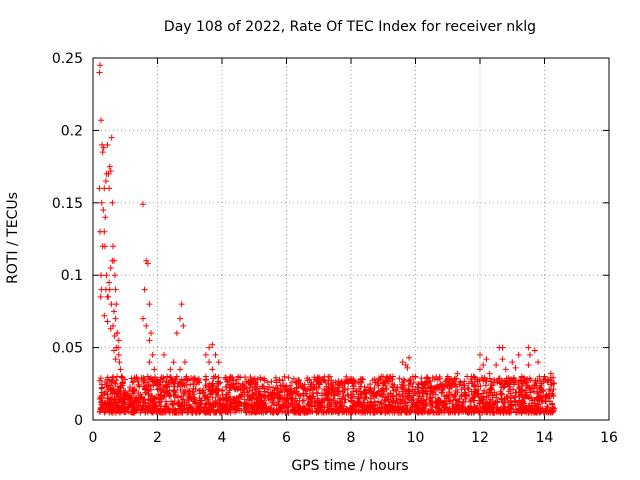 The height and width of the screenshot is (480, 640). Describe the element at coordinates (67, 349) in the screenshot. I see `y-tick-label: 0.05` at that location.